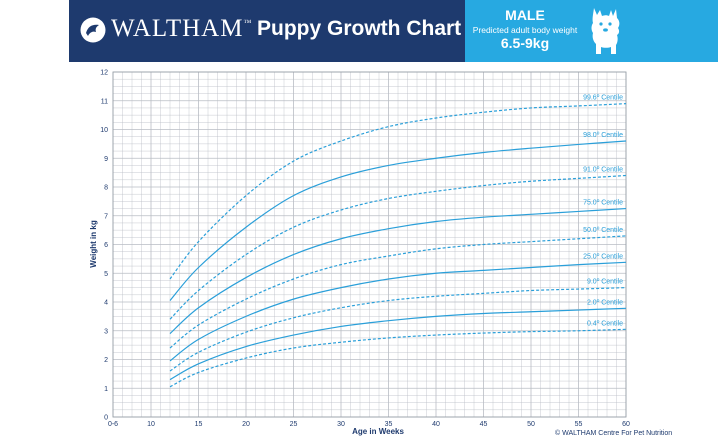 This screenshot has width=718, height=446. I want to click on brand-name: WALTHAM™, so click(181, 29).